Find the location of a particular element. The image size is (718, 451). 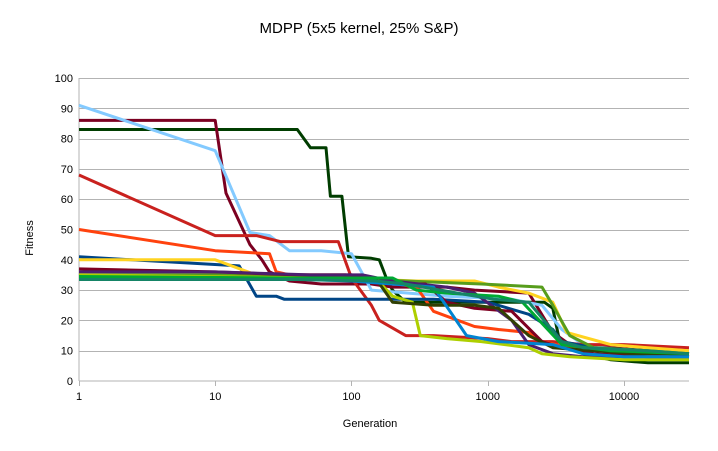

y-tick-label: 90 is located at coordinates (67, 109).